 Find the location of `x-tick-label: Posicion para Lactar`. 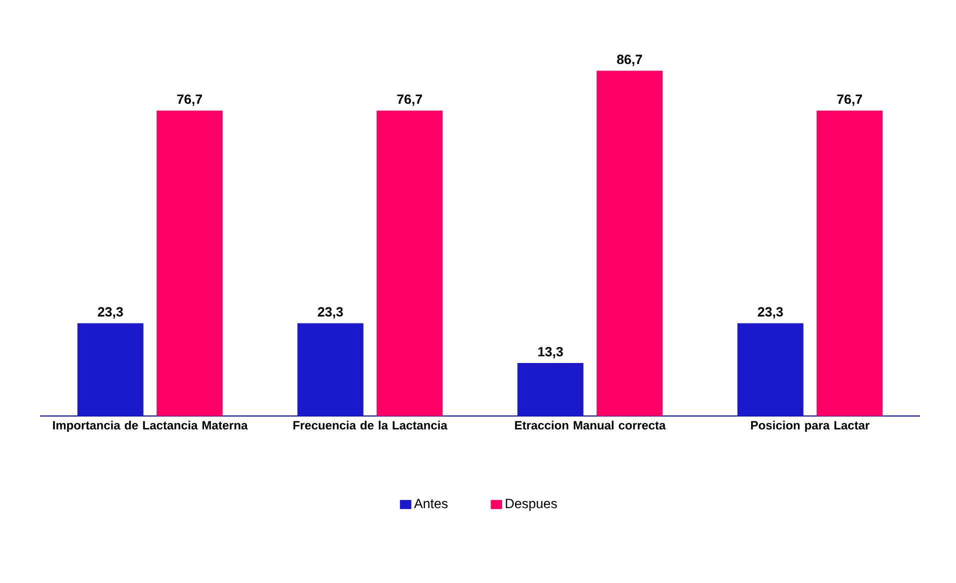

x-tick-label: Posicion para Lactar is located at coordinates (810, 426).